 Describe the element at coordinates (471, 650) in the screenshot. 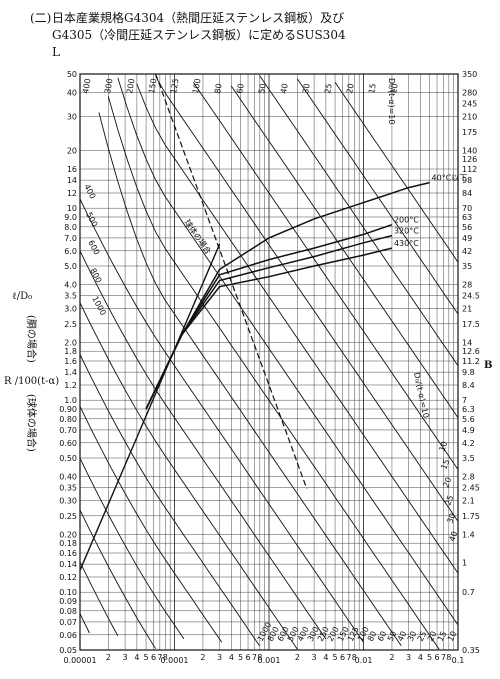

I see `right-tick-label: 0.35` at that location.